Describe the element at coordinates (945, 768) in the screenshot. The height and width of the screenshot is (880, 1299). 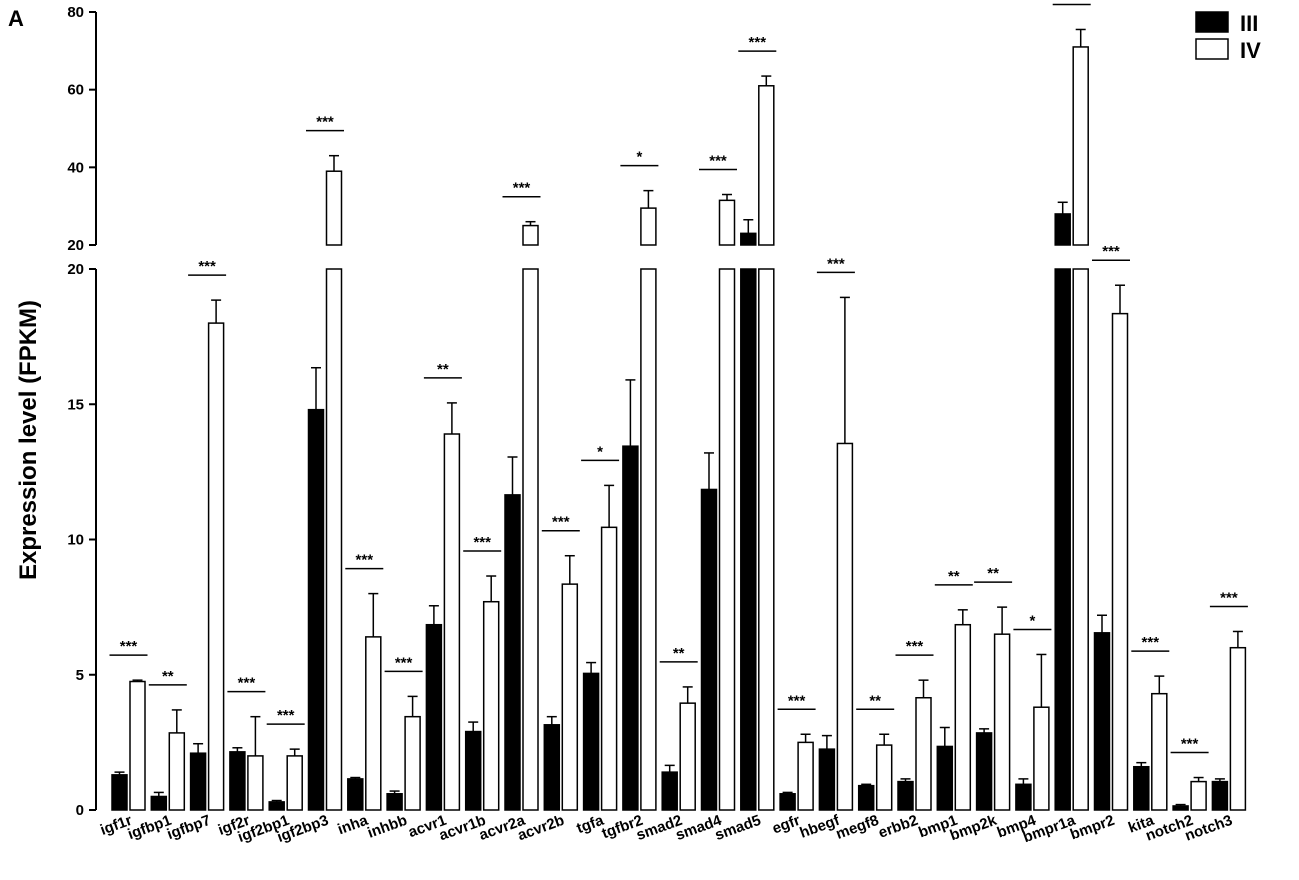
I see `bar-iii-bmp1-group` at that location.